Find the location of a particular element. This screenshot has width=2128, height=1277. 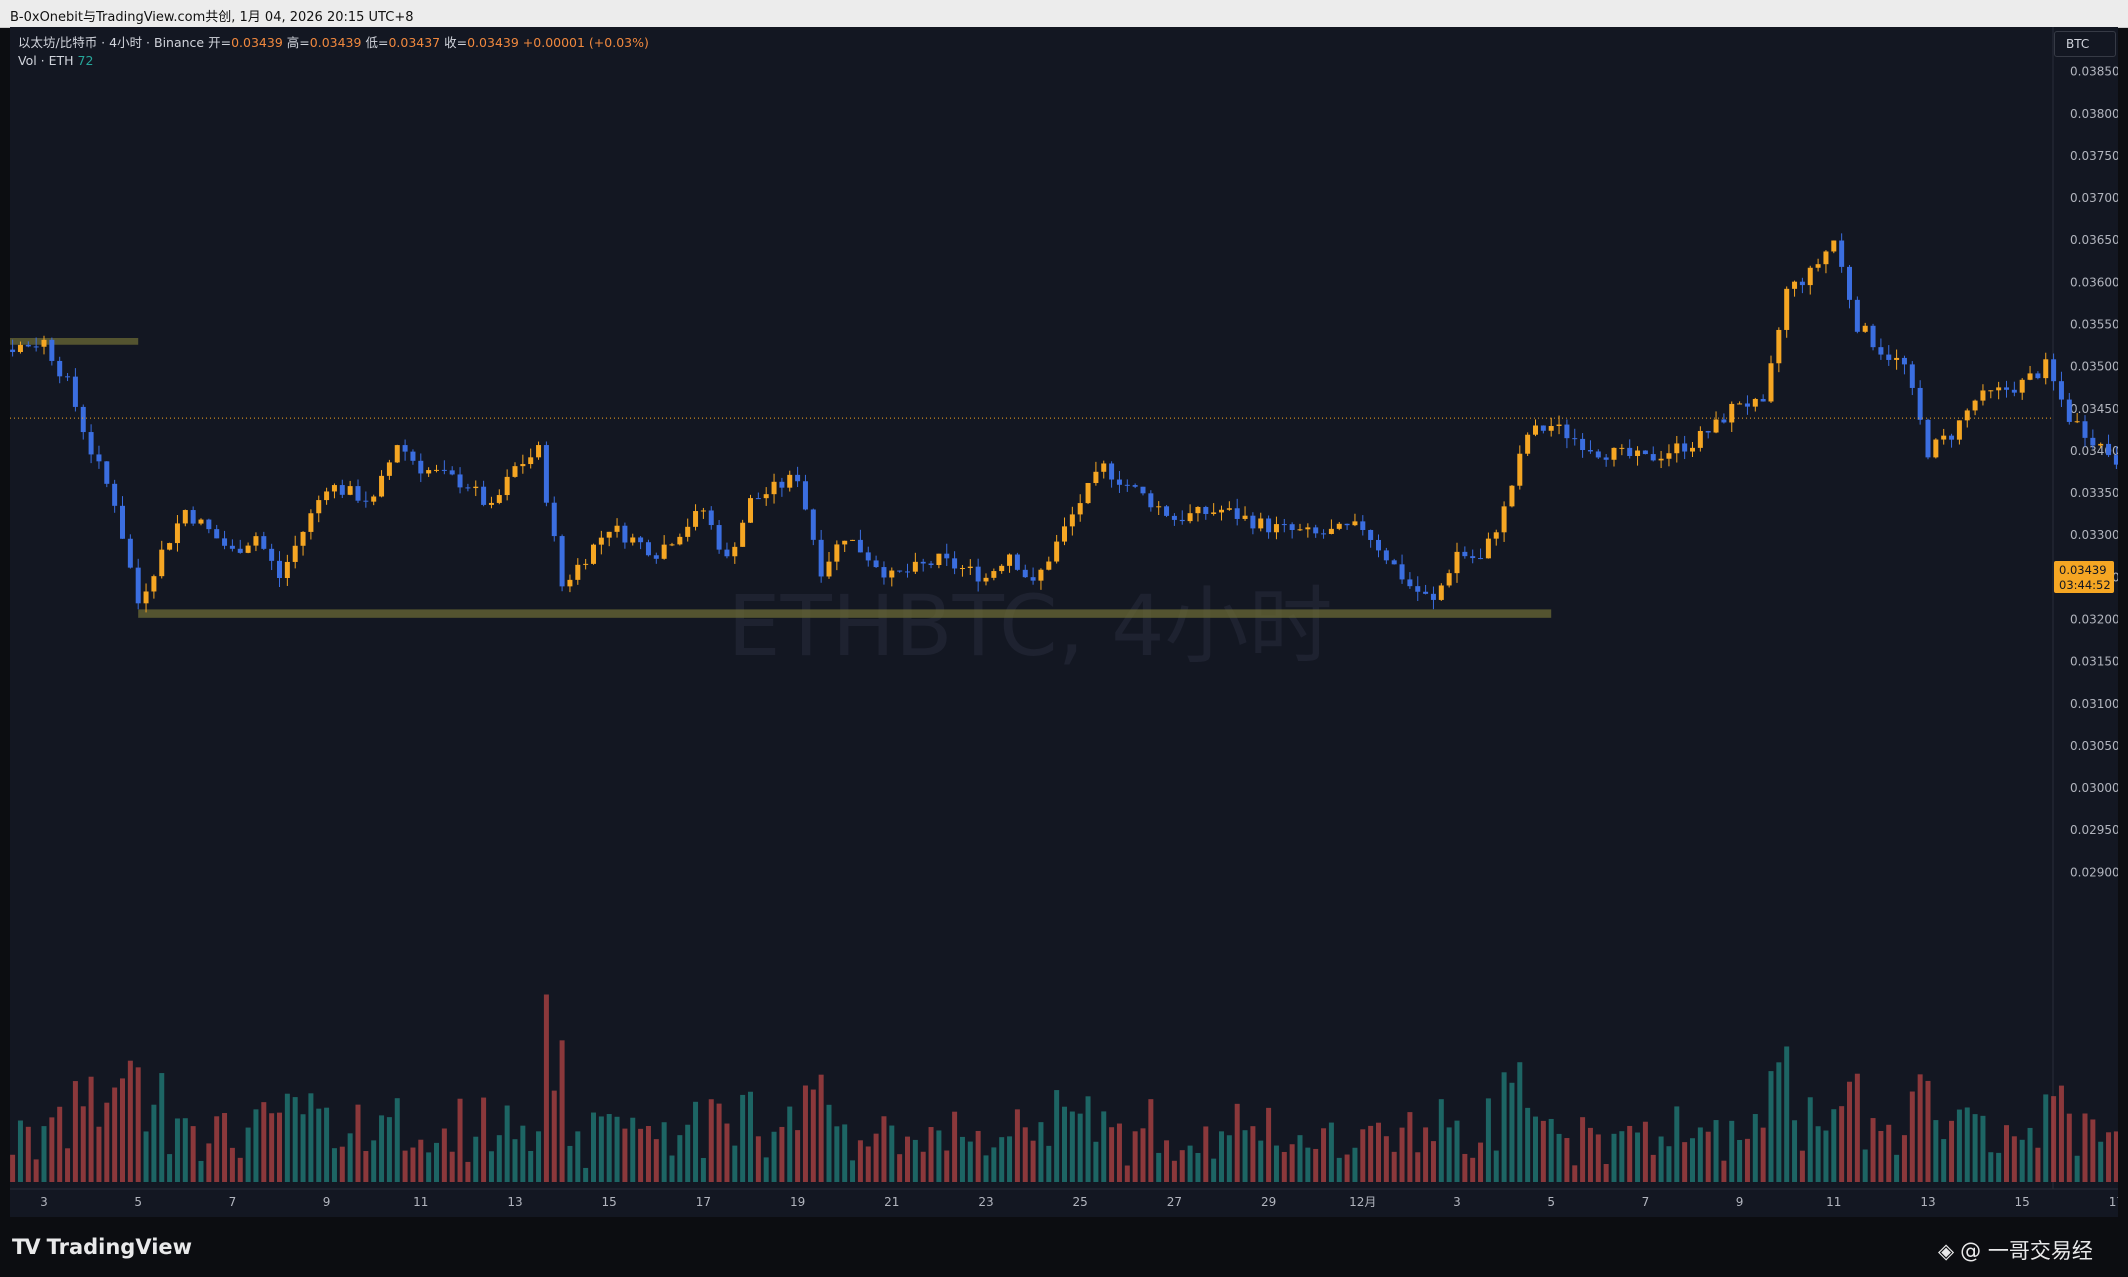

legend-title: 以太坊/比特币 · 4小时 · Binance is located at coordinates (111, 42).